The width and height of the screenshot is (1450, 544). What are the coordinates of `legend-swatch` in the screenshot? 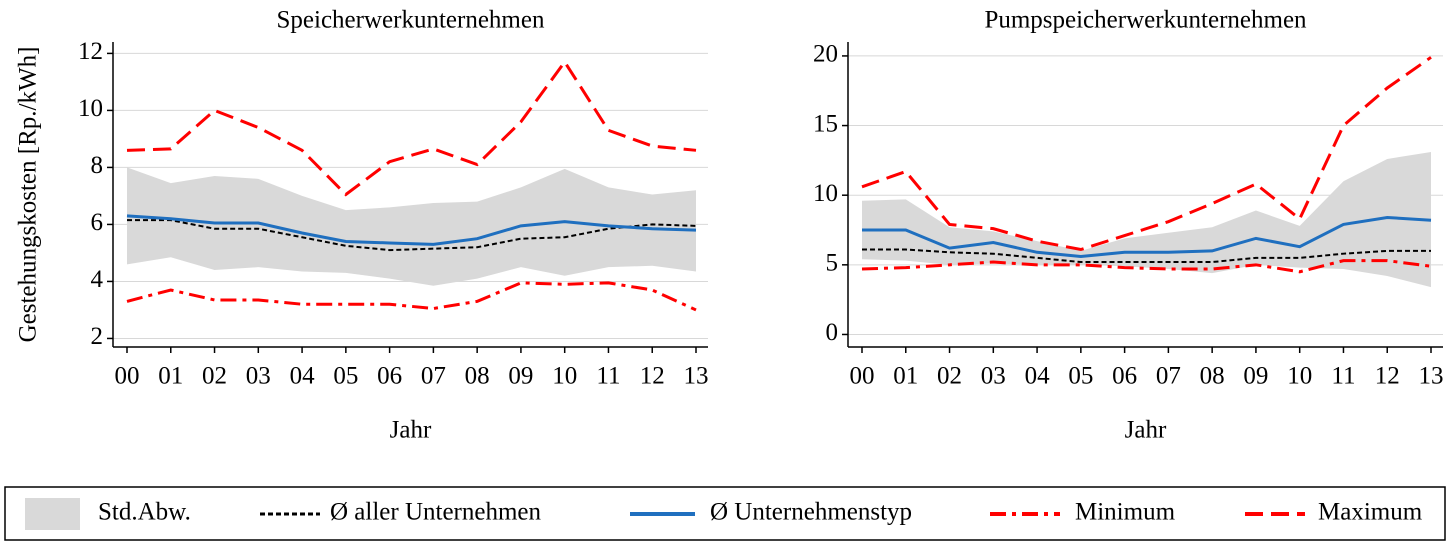 It's located at (52, 514).